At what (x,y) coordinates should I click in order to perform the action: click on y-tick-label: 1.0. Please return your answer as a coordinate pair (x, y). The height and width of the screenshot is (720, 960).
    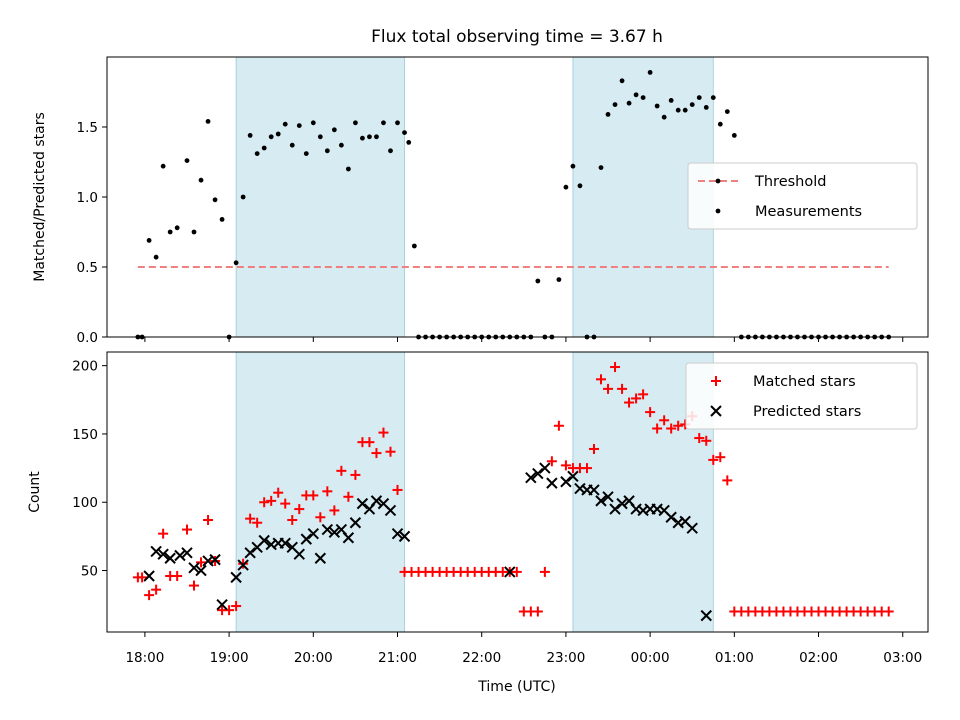
    Looking at the image, I should click on (87, 198).